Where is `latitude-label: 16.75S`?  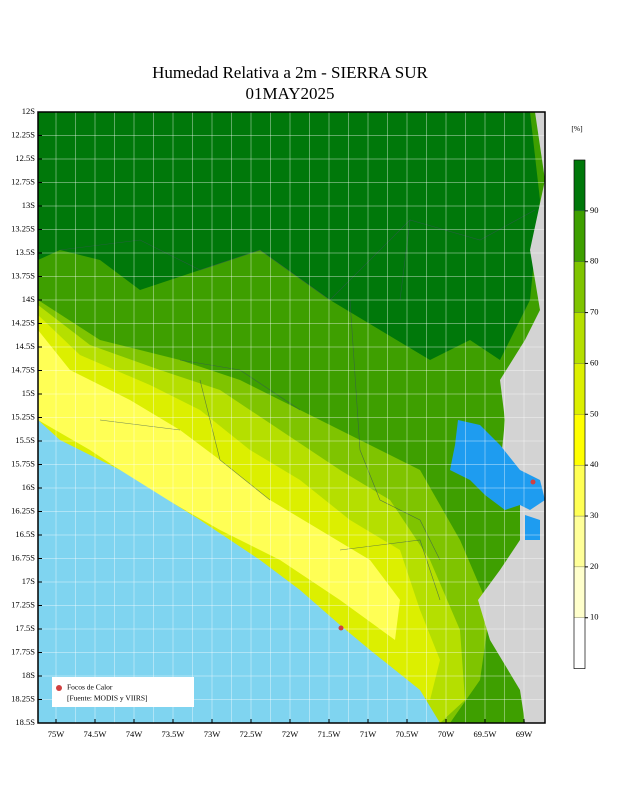
latitude-label: 16.75S is located at coordinates (23, 557).